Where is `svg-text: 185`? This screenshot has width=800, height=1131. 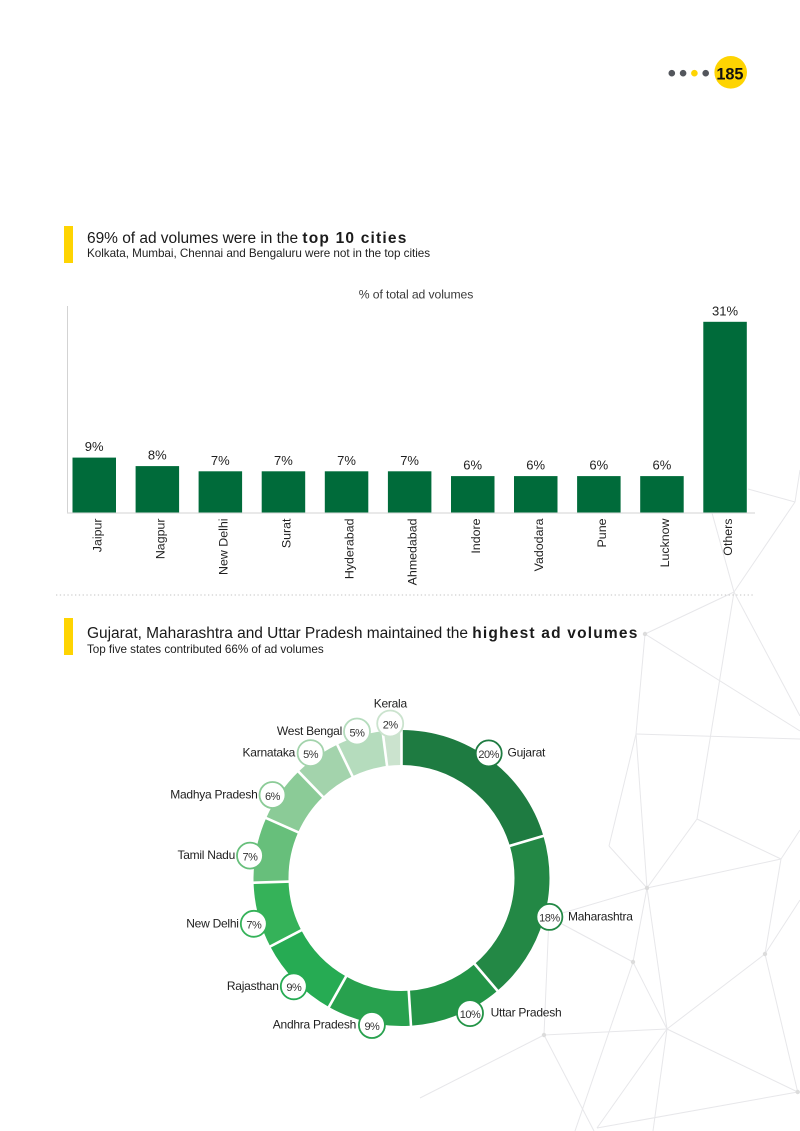 svg-text: 185 is located at coordinates (729, 74).